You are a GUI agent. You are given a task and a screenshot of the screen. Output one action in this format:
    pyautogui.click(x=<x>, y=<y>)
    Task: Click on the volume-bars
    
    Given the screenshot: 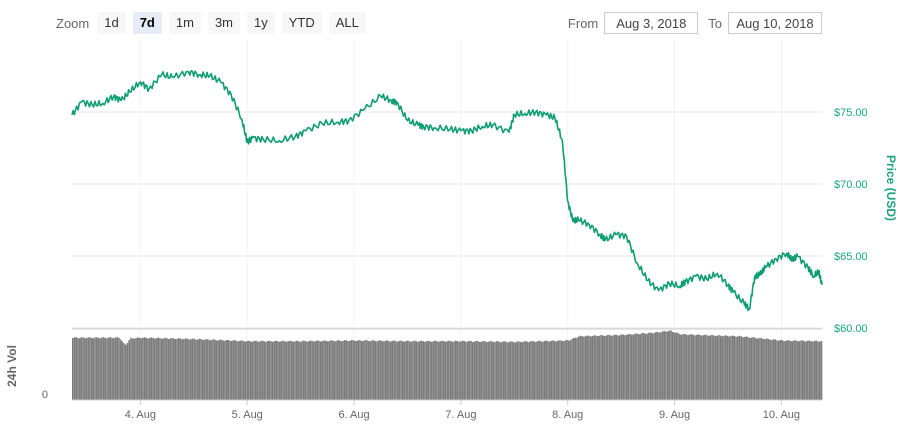 What is the action you would take?
    pyautogui.click(x=447, y=365)
    